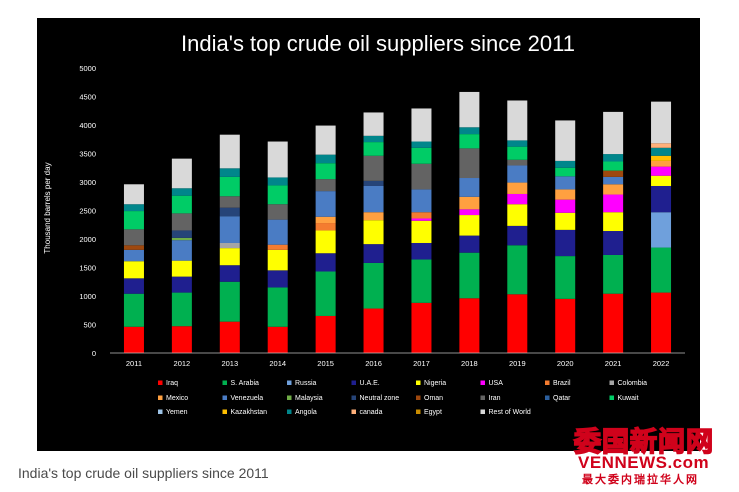 Image resolution: width=739 pixels, height=492 pixels. Describe the element at coordinates (47, 207) in the screenshot. I see `y-axis-title: Thousand barrels per day` at that location.